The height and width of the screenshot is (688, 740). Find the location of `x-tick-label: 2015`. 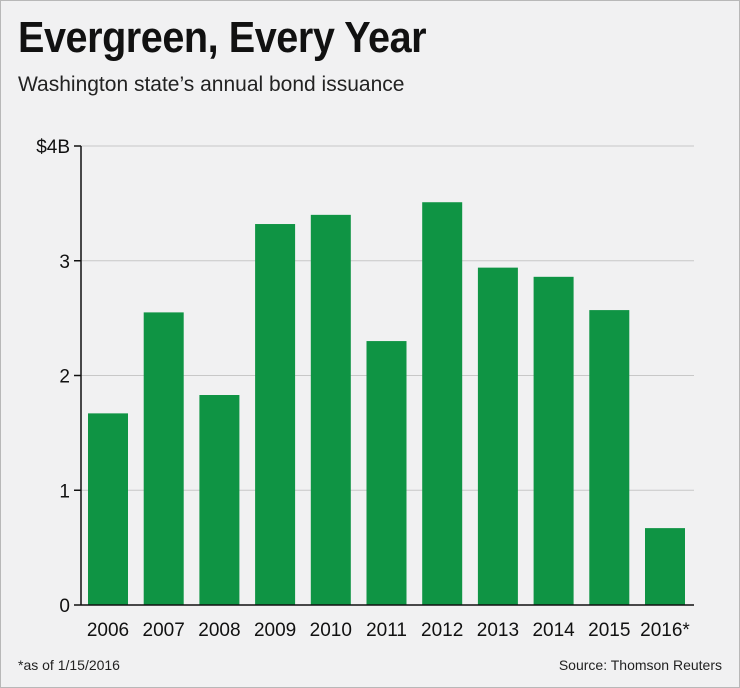

x-tick-label: 2015 is located at coordinates (609, 630).